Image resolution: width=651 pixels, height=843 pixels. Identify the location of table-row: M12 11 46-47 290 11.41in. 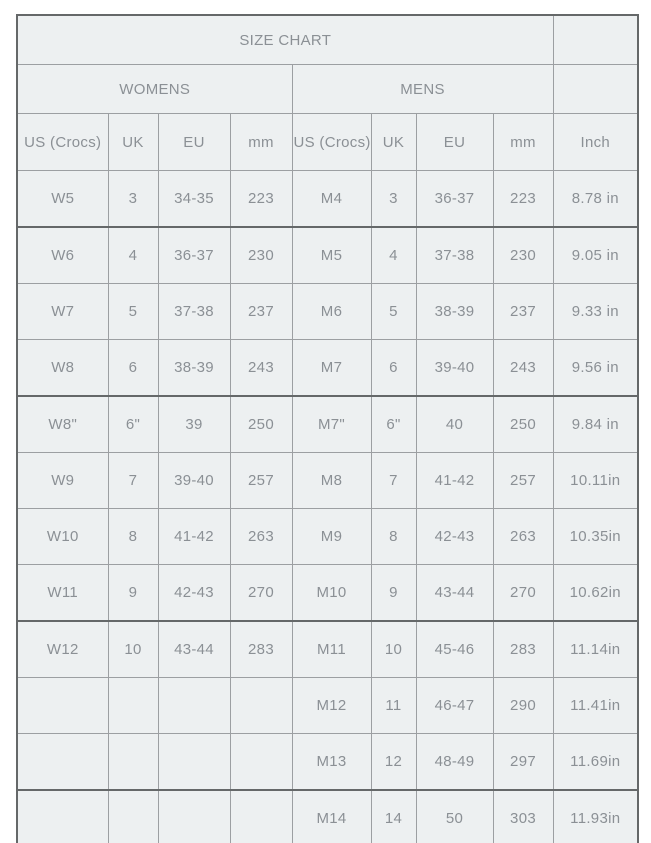
(327, 705).